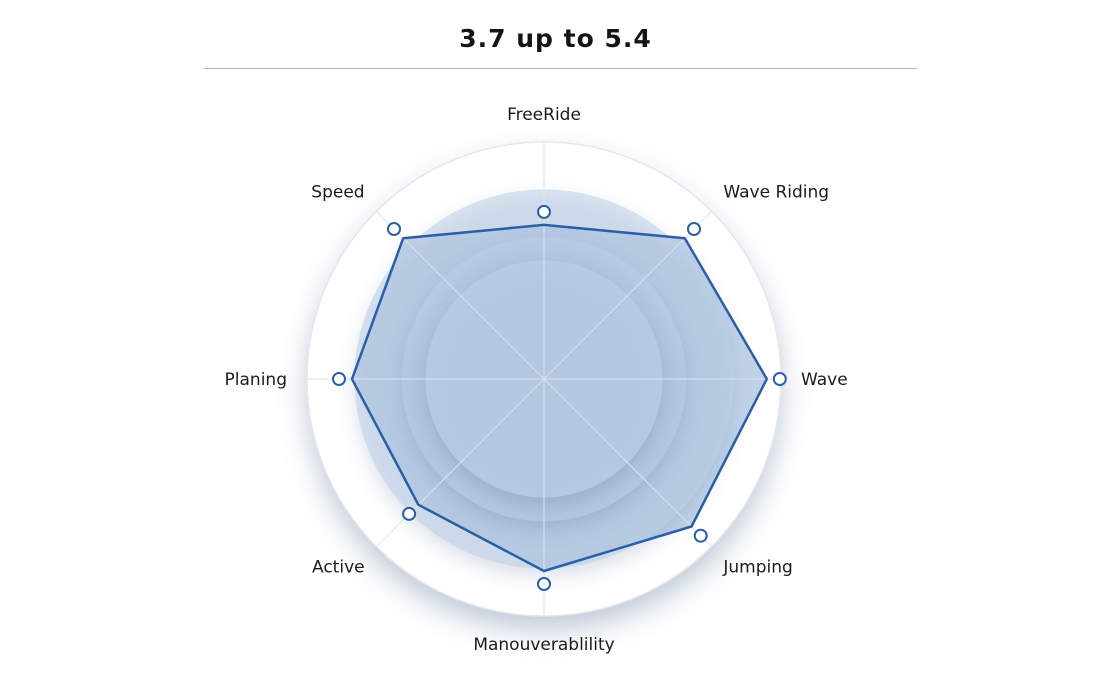  I want to click on title-divider, so click(560, 68).